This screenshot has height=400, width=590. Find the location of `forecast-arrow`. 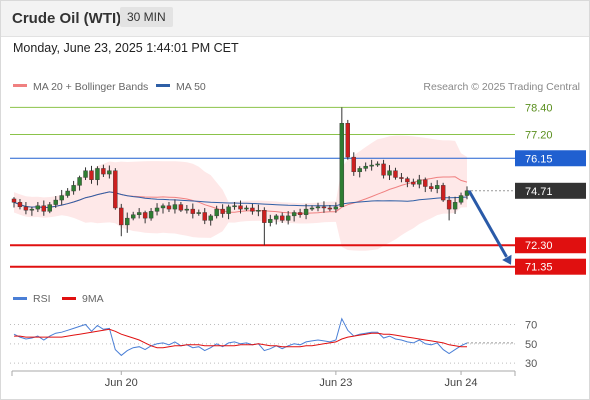

forecast-arrow is located at coordinates (489, 227).